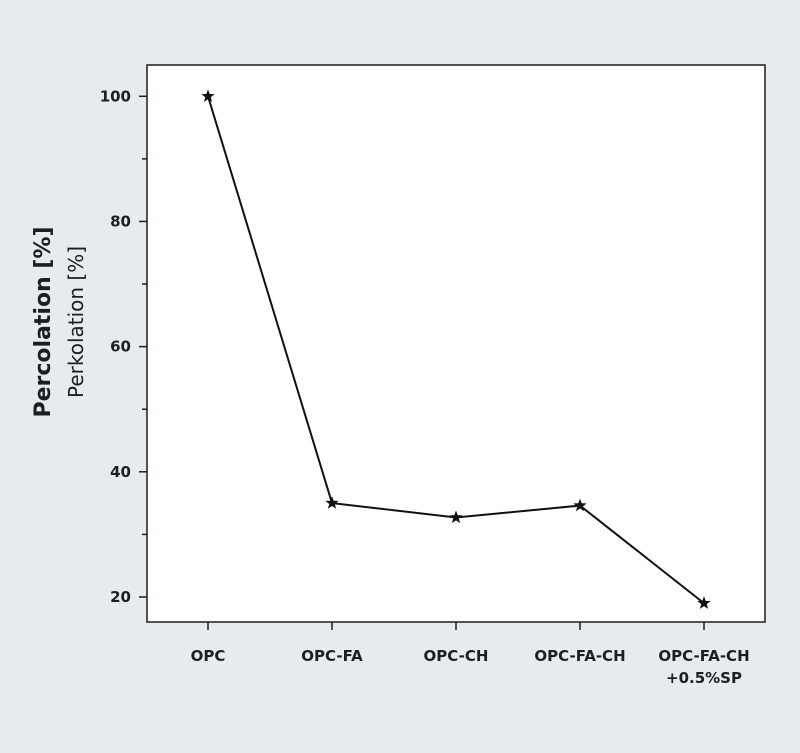 Image resolution: width=800 pixels, height=753 pixels. I want to click on x-tick-label: OPC-FA, so click(332, 656).